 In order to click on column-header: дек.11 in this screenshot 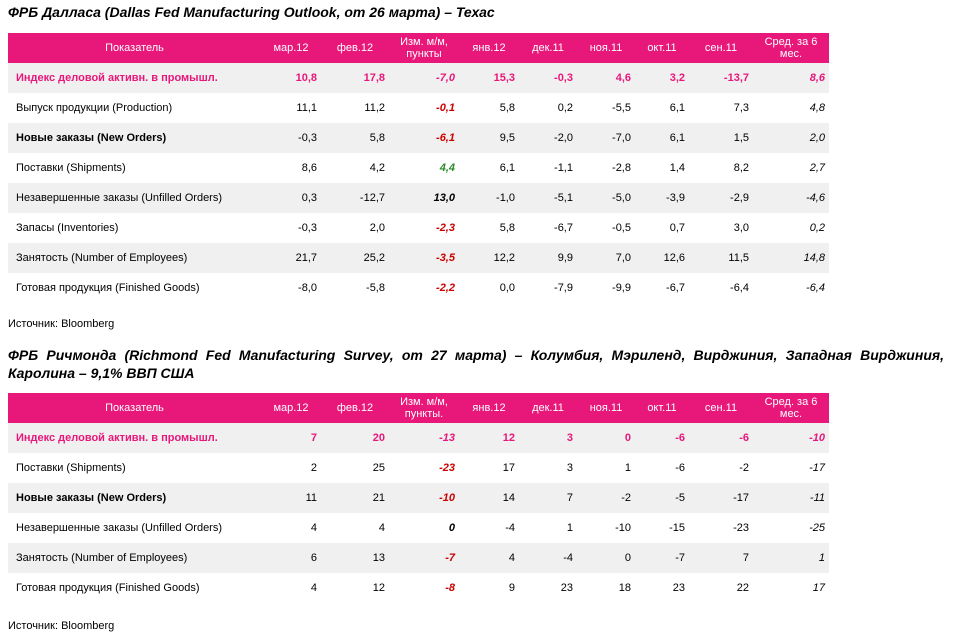, I will do `click(548, 408)`.